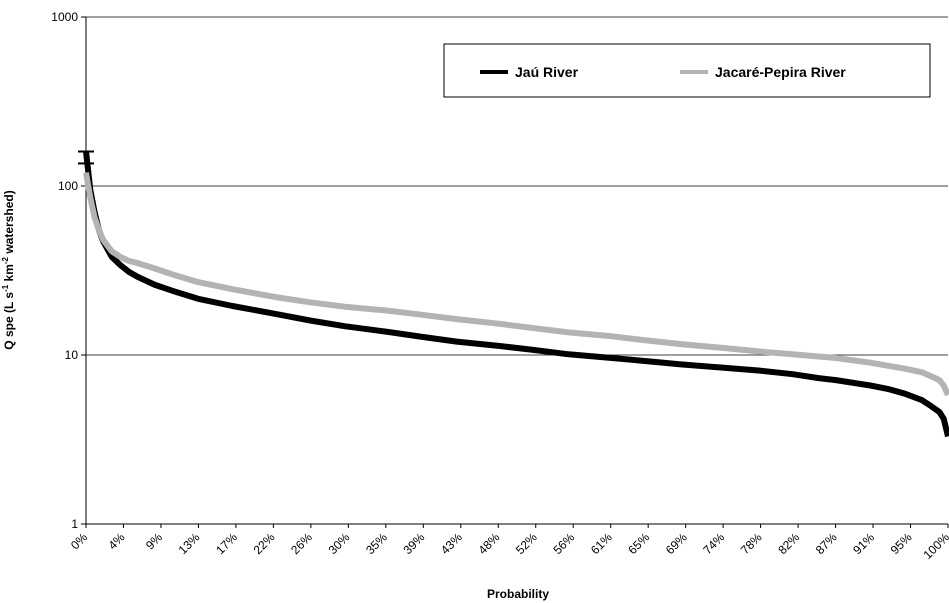 Image resolution: width=949 pixels, height=603 pixels. I want to click on y-axis-title-part3: watershed), so click(9, 223).